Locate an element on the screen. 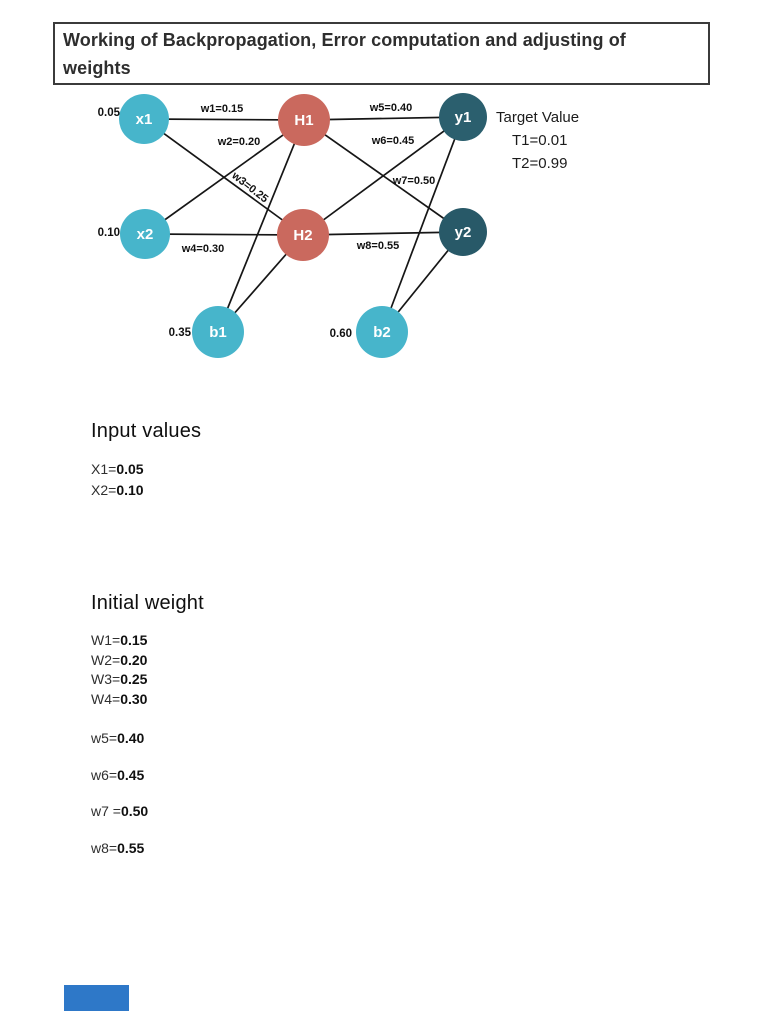 The height and width of the screenshot is (1024, 768). node-y2 is located at coordinates (463, 232).